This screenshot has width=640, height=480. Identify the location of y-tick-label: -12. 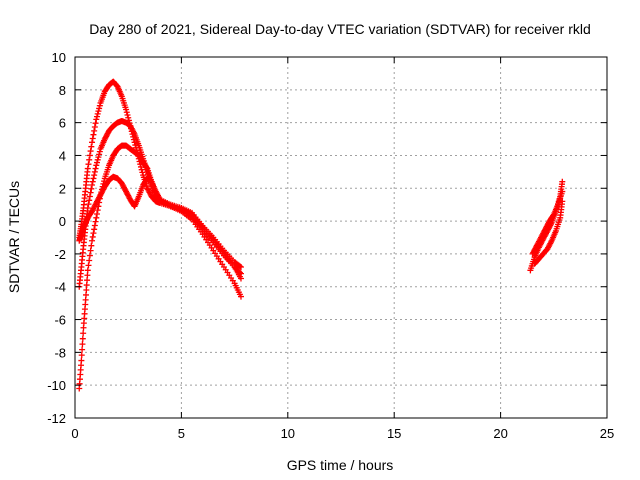
(56, 418).